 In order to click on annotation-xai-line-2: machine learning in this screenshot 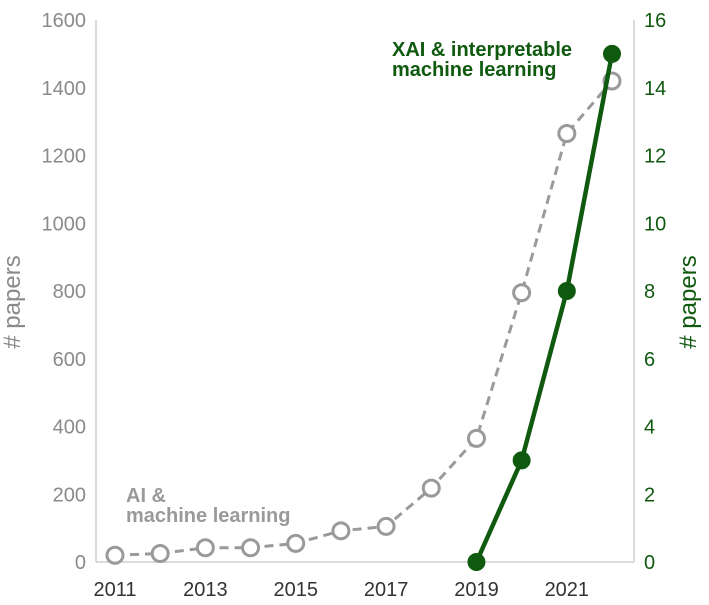, I will do `click(474, 70)`.